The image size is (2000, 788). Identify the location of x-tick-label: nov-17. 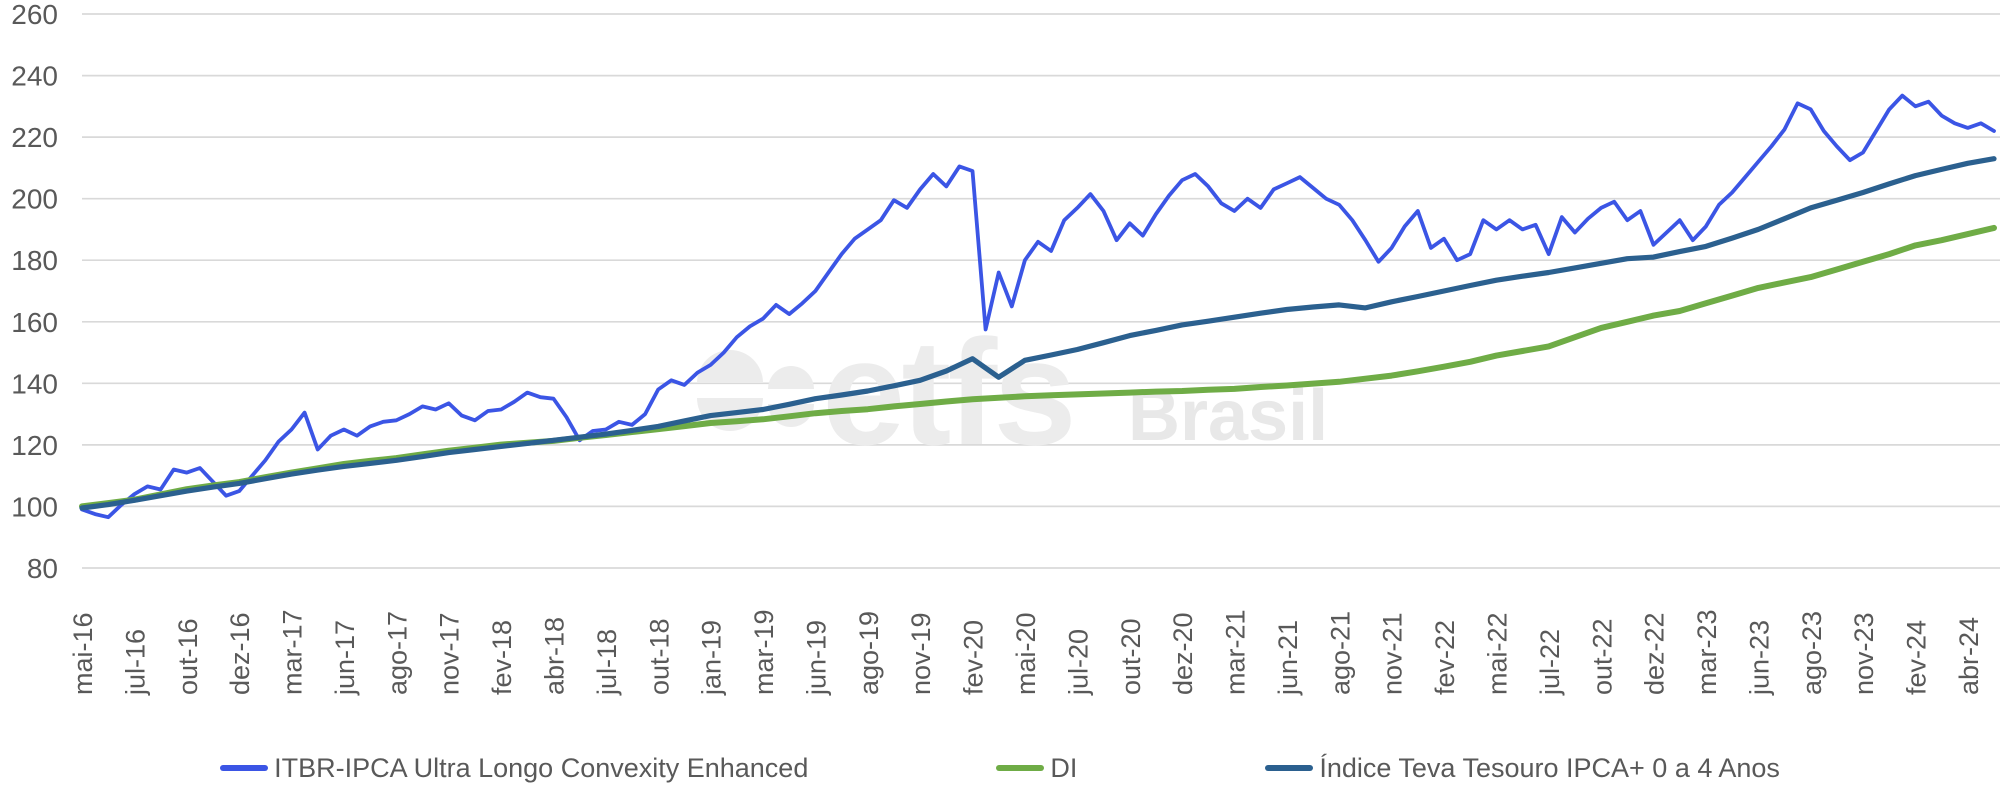
(450, 653).